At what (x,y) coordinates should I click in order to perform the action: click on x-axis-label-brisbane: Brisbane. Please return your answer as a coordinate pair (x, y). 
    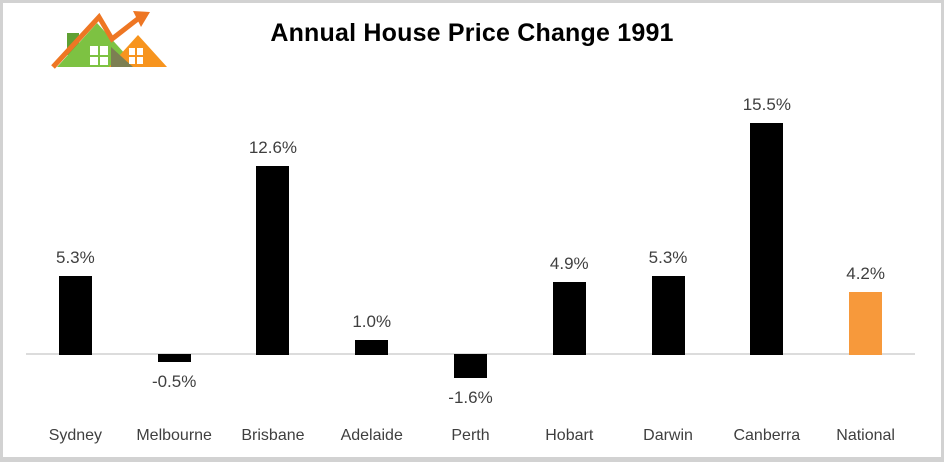
    Looking at the image, I should click on (273, 435).